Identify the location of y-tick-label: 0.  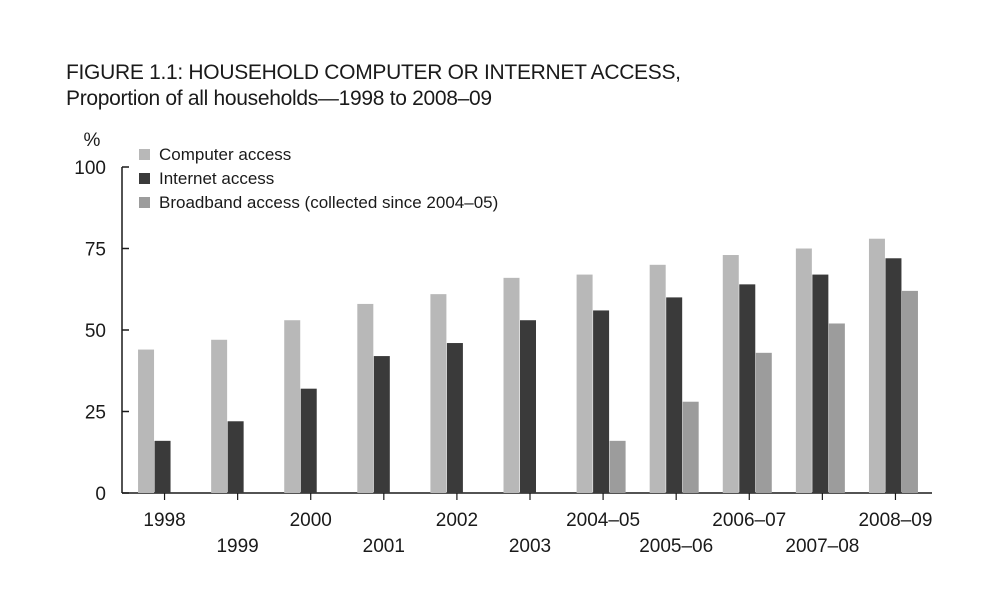
(100, 494).